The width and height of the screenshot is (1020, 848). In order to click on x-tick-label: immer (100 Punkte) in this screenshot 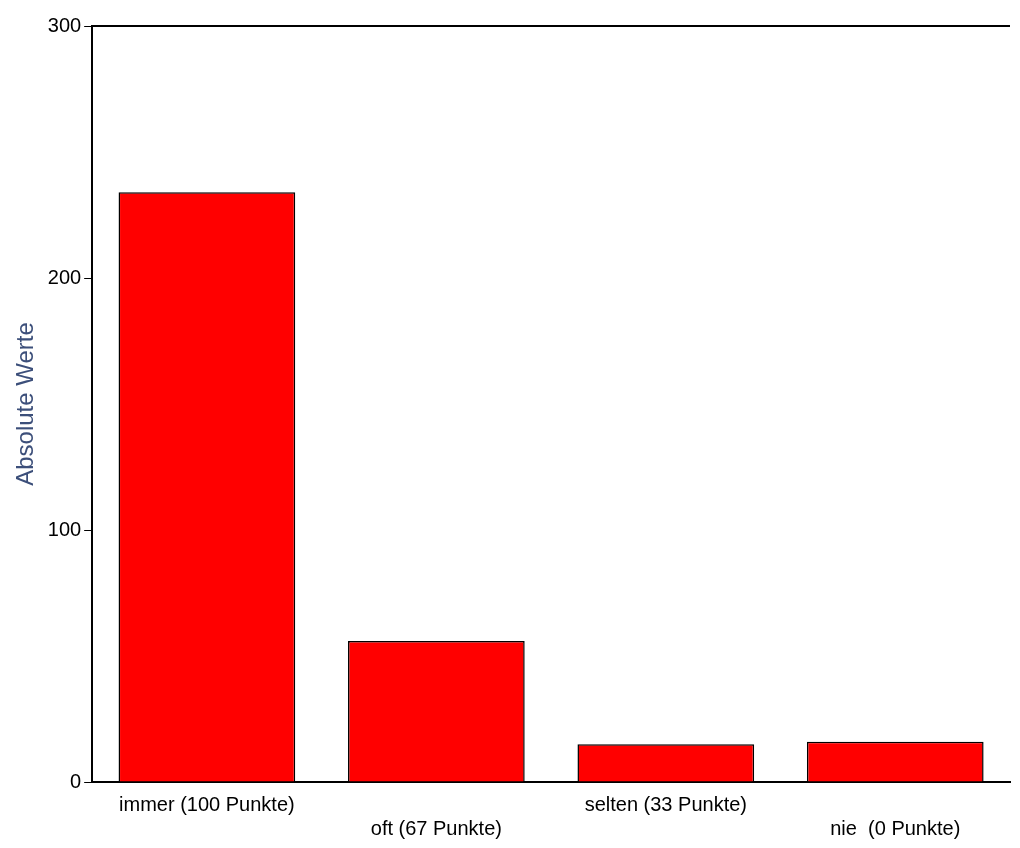, I will do `click(207, 803)`.